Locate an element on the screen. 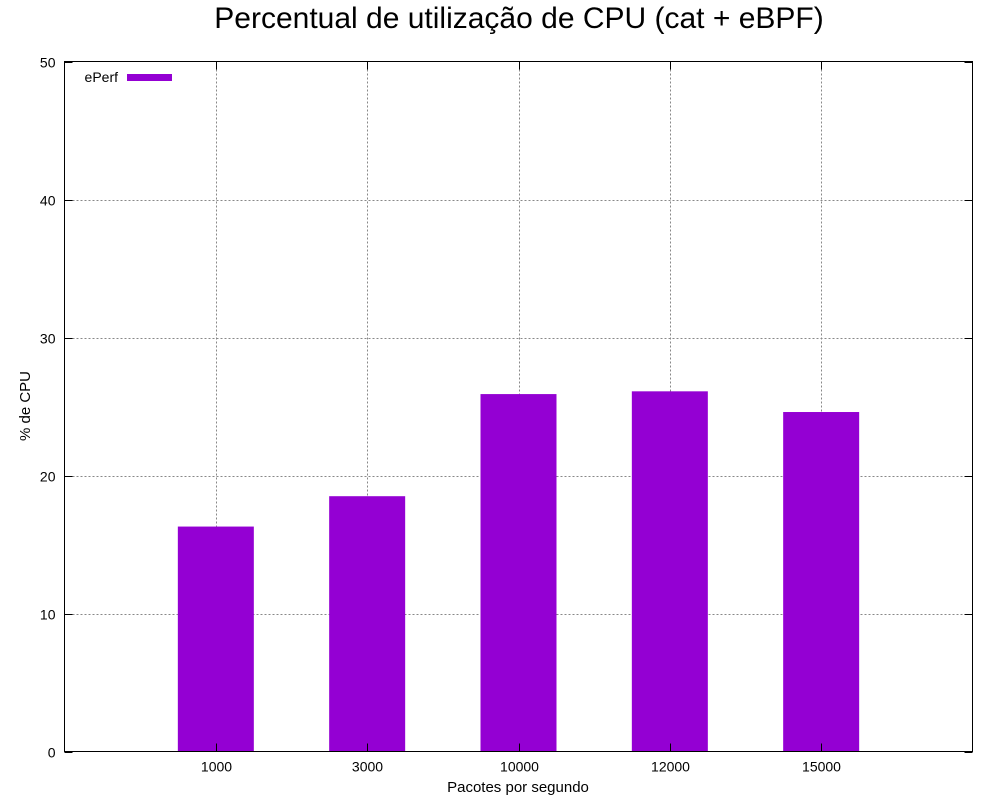 The width and height of the screenshot is (1000, 800). x-axis-label: Pacotes por segundo is located at coordinates (518, 787).